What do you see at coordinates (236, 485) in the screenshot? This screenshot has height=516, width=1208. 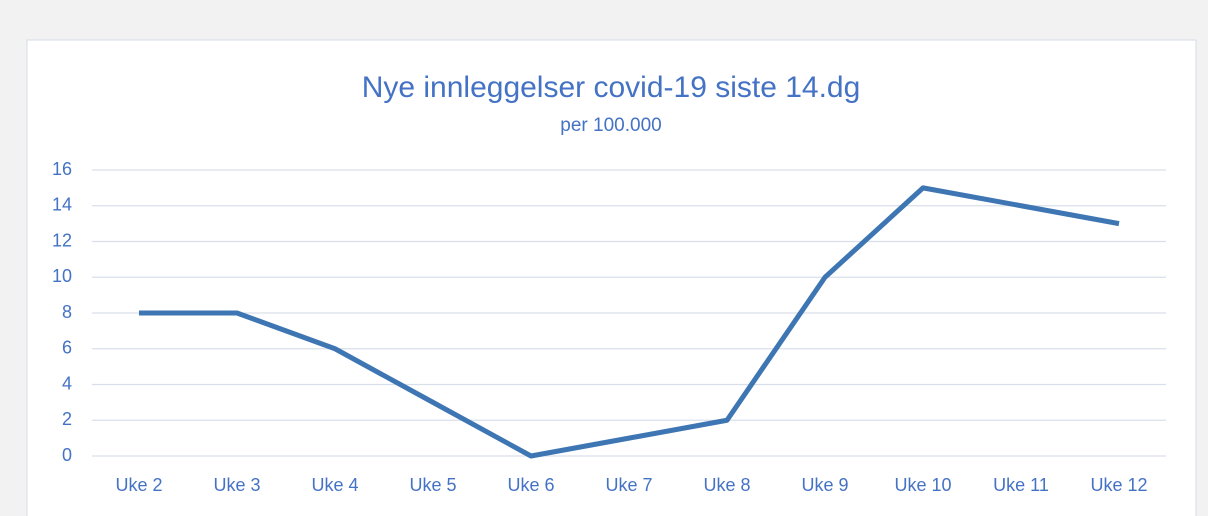 I see `x-tick-label: Uke 3` at bounding box center [236, 485].